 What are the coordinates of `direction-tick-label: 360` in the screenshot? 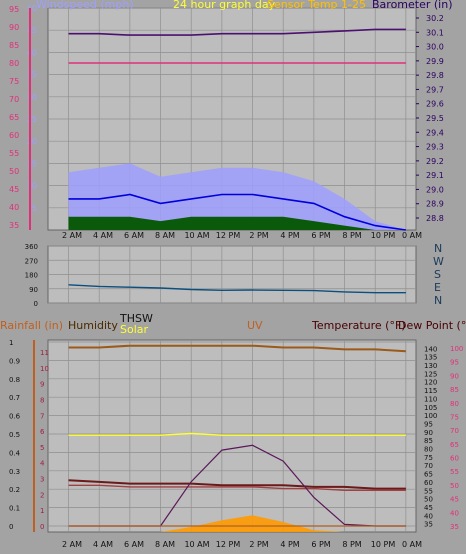 It's located at (31, 247).